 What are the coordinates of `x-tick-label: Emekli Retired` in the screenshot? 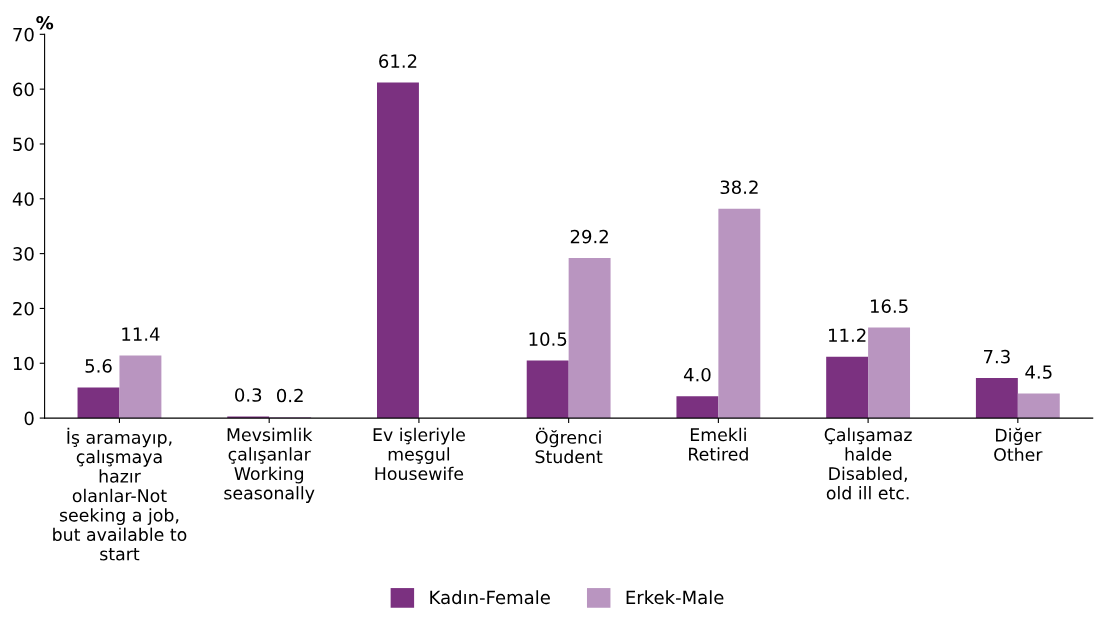 It's located at (718, 444).